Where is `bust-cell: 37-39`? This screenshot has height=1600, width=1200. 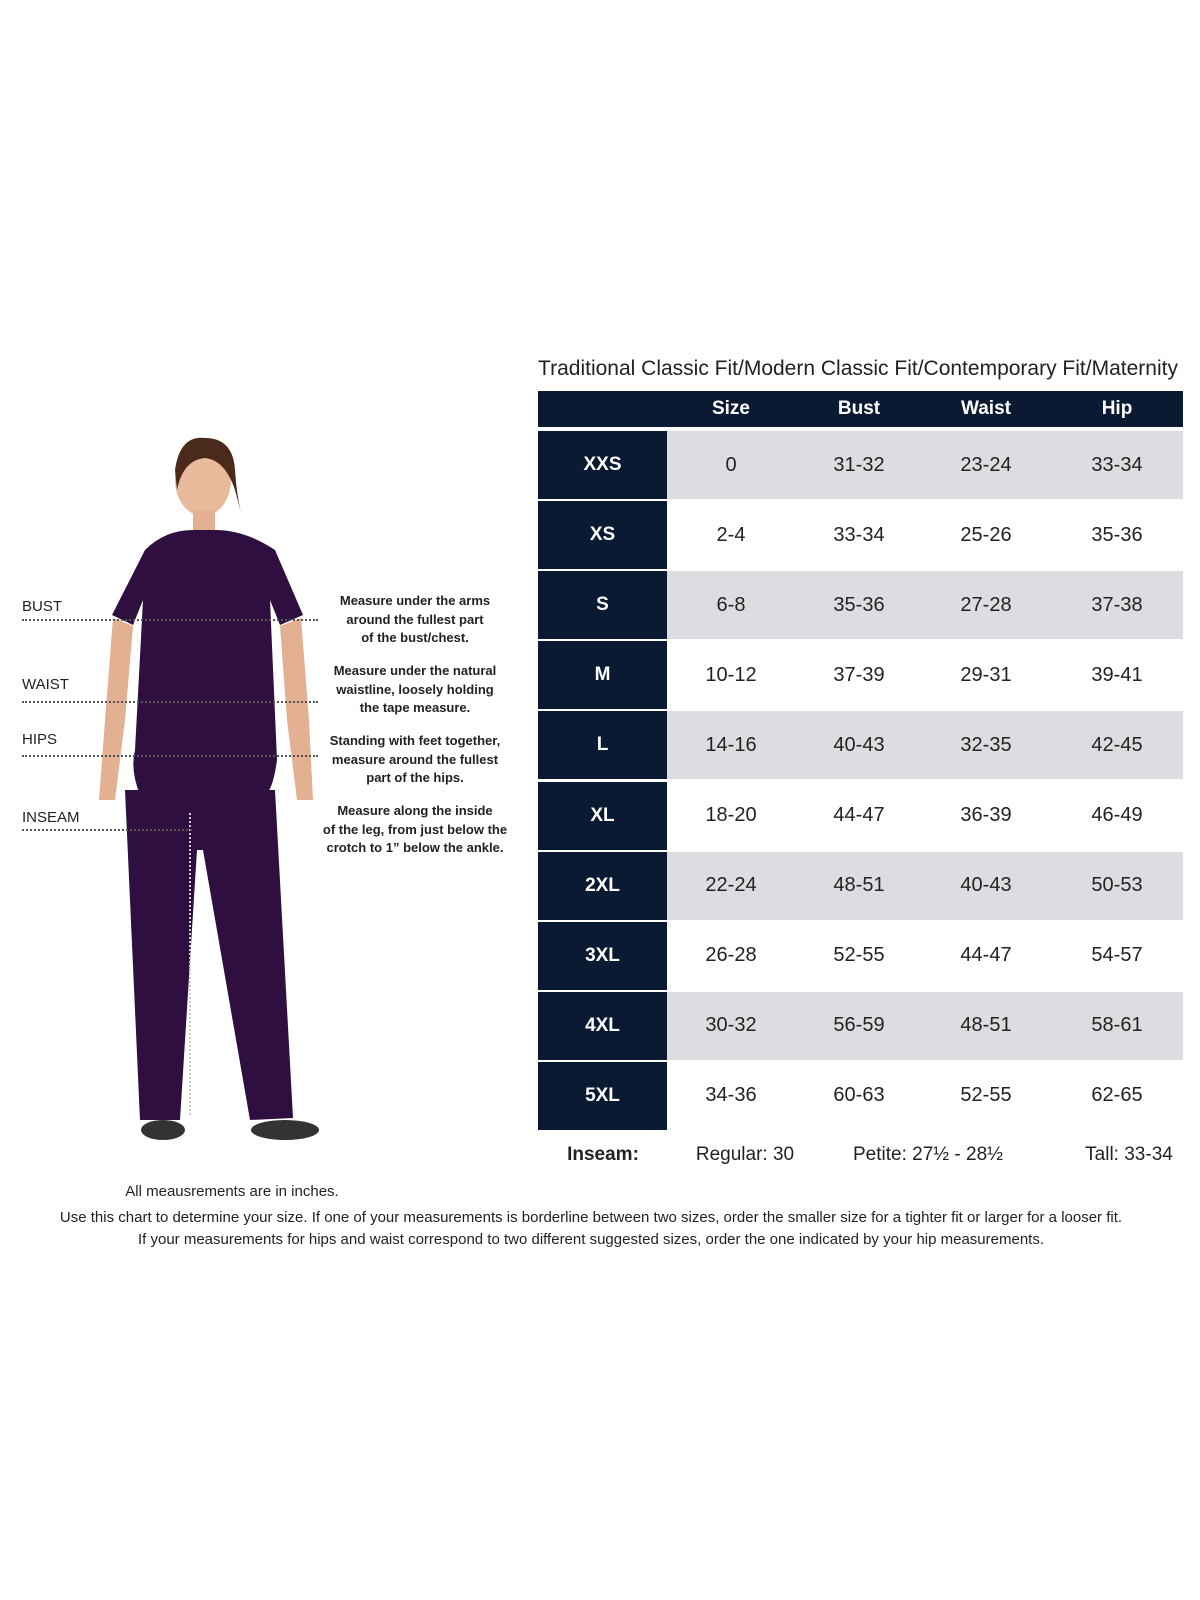
bust-cell: 37-39 is located at coordinates (859, 674).